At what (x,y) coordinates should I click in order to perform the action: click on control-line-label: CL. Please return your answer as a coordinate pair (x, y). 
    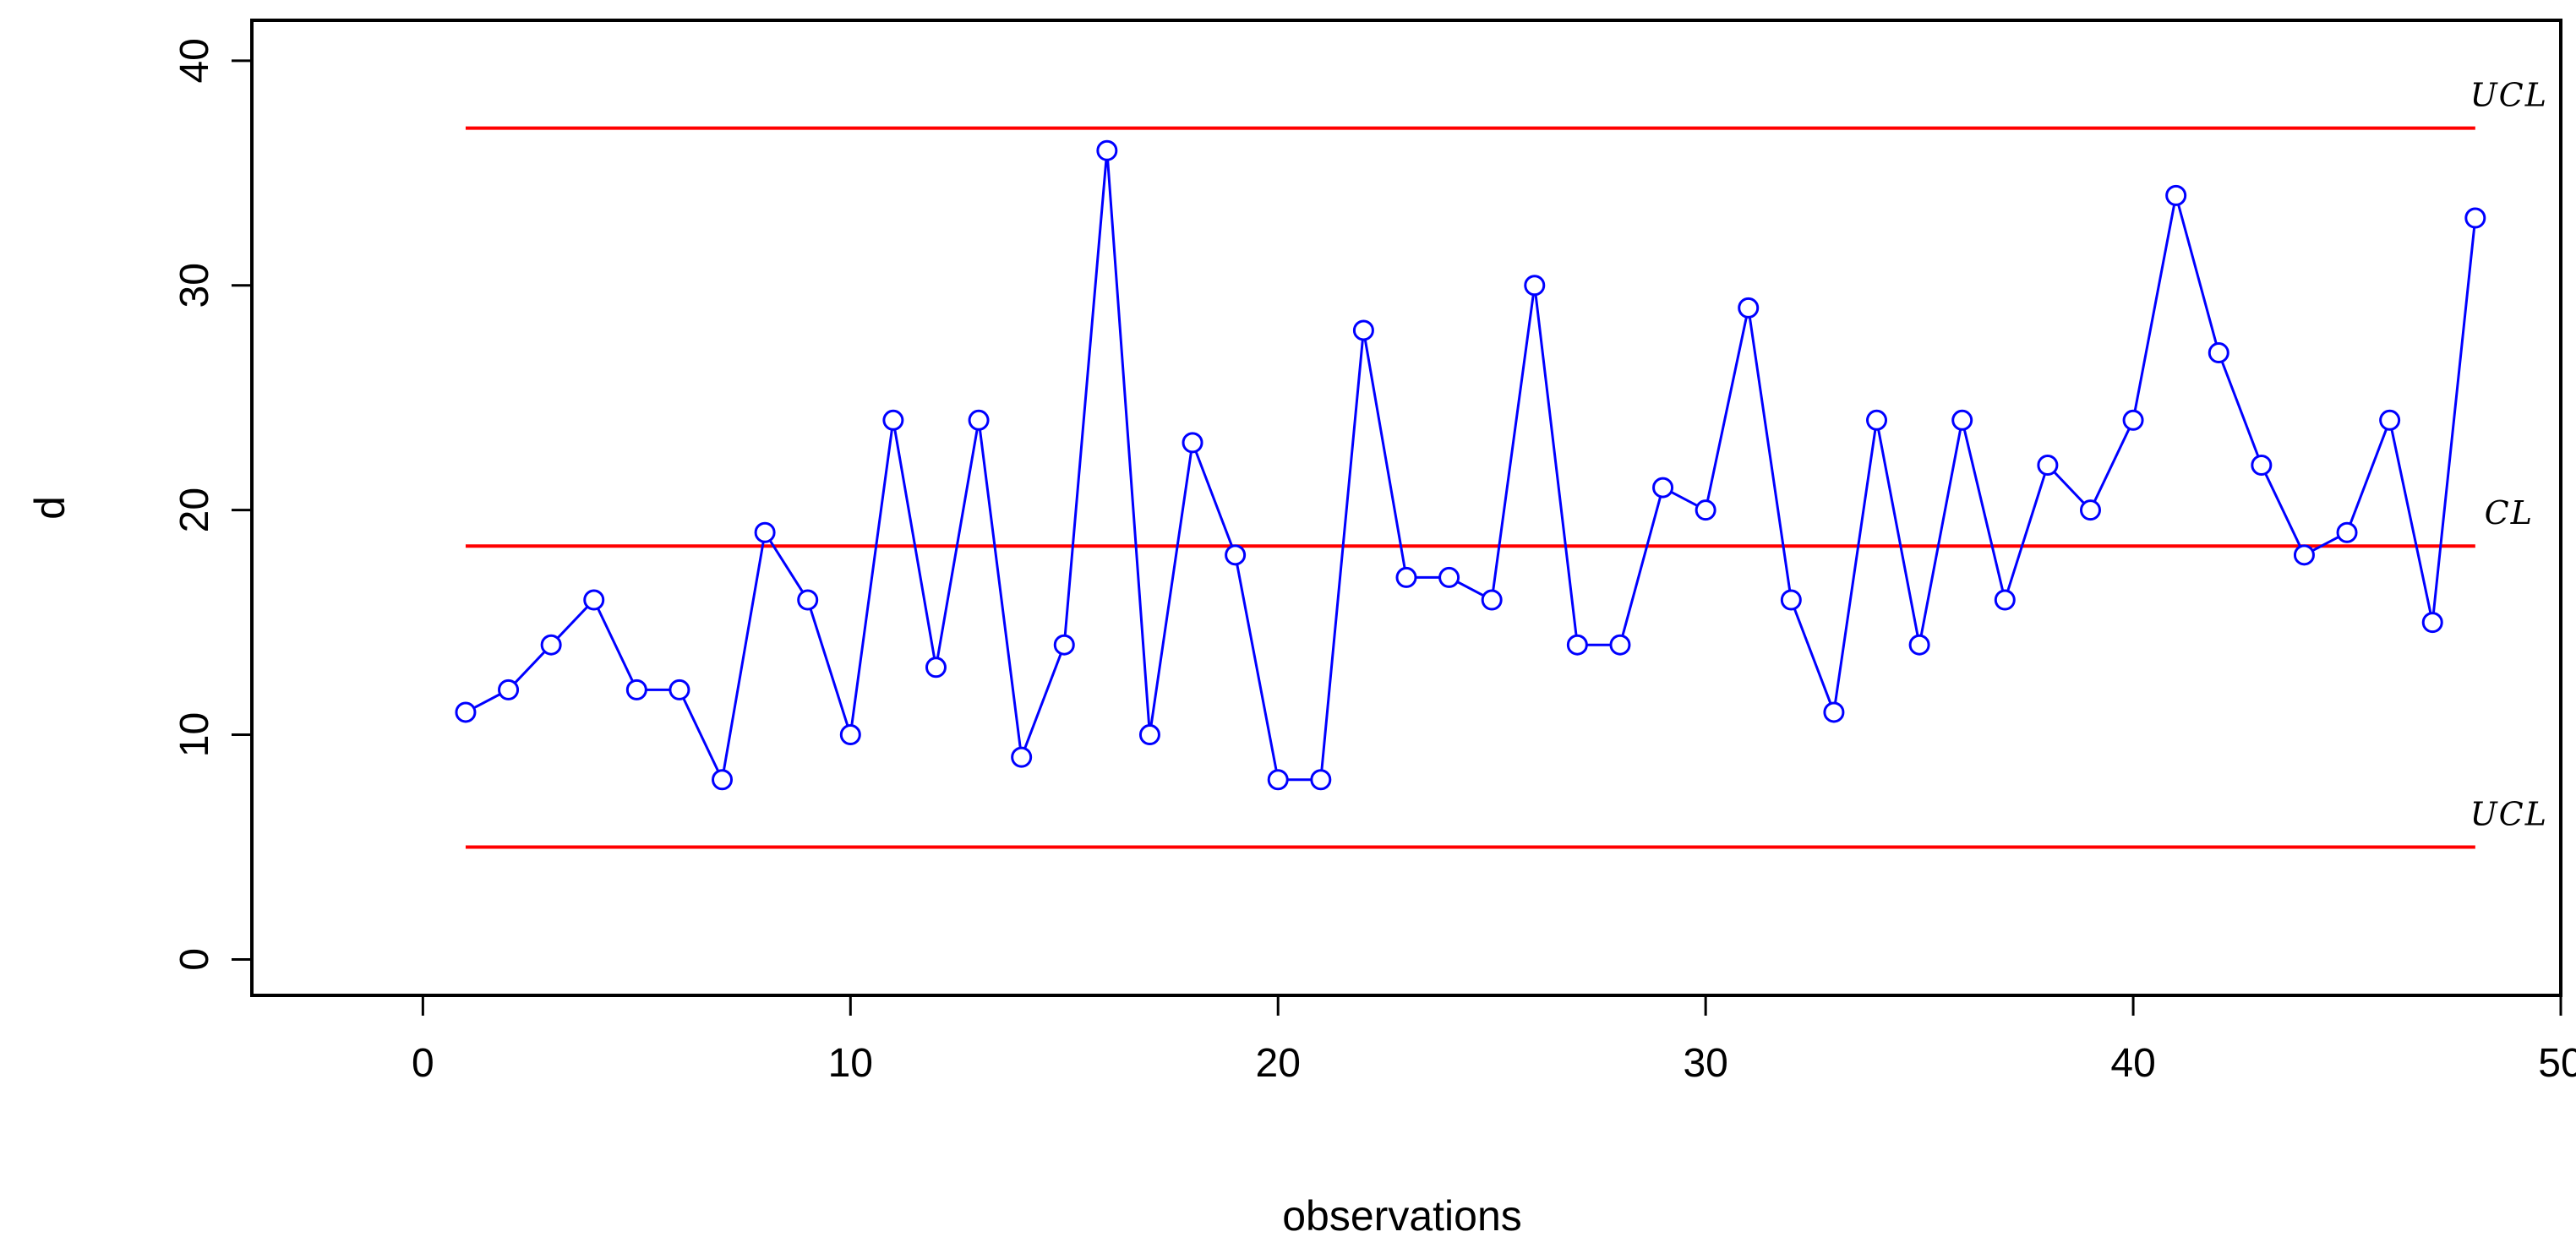
    Looking at the image, I should click on (2509, 512).